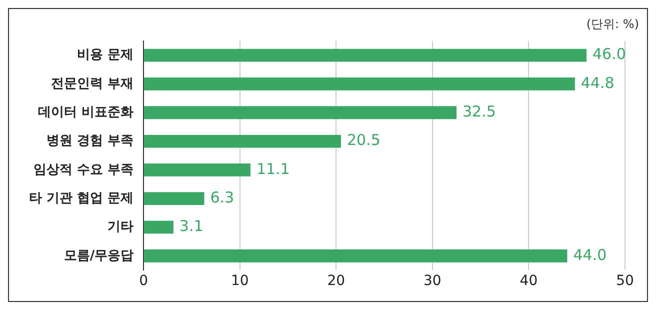  I want to click on x-tick-label: 10, so click(239, 281).